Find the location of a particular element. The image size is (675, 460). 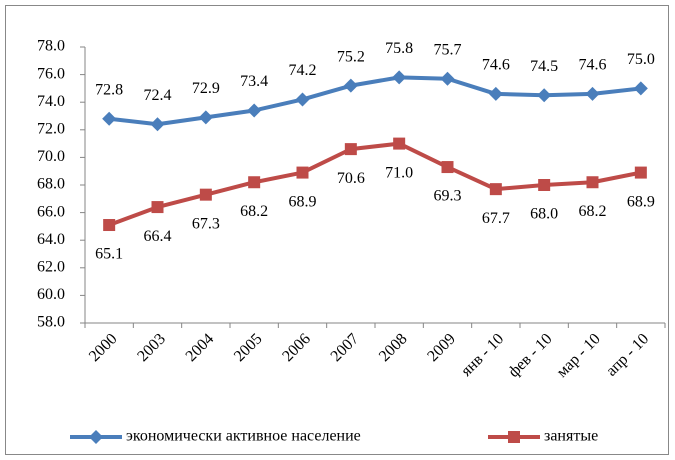

data-label: 65.1 is located at coordinates (109, 254).